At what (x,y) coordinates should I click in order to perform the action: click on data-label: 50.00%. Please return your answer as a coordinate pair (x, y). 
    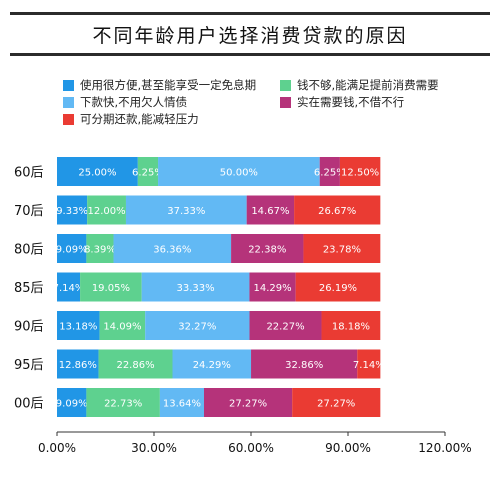
    Looking at the image, I should click on (239, 173).